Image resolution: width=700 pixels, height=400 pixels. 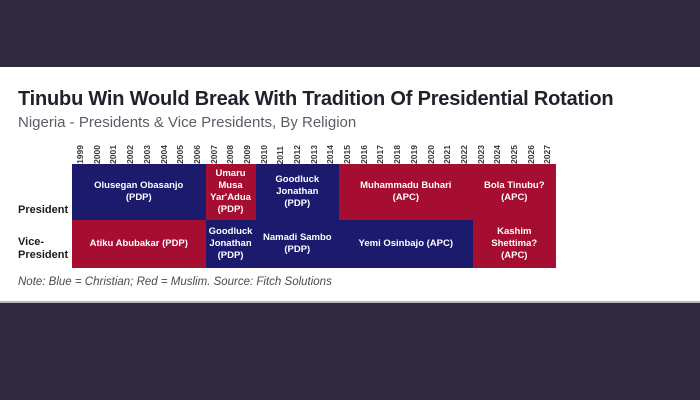 I want to click on row-label: President, so click(x=43, y=210).